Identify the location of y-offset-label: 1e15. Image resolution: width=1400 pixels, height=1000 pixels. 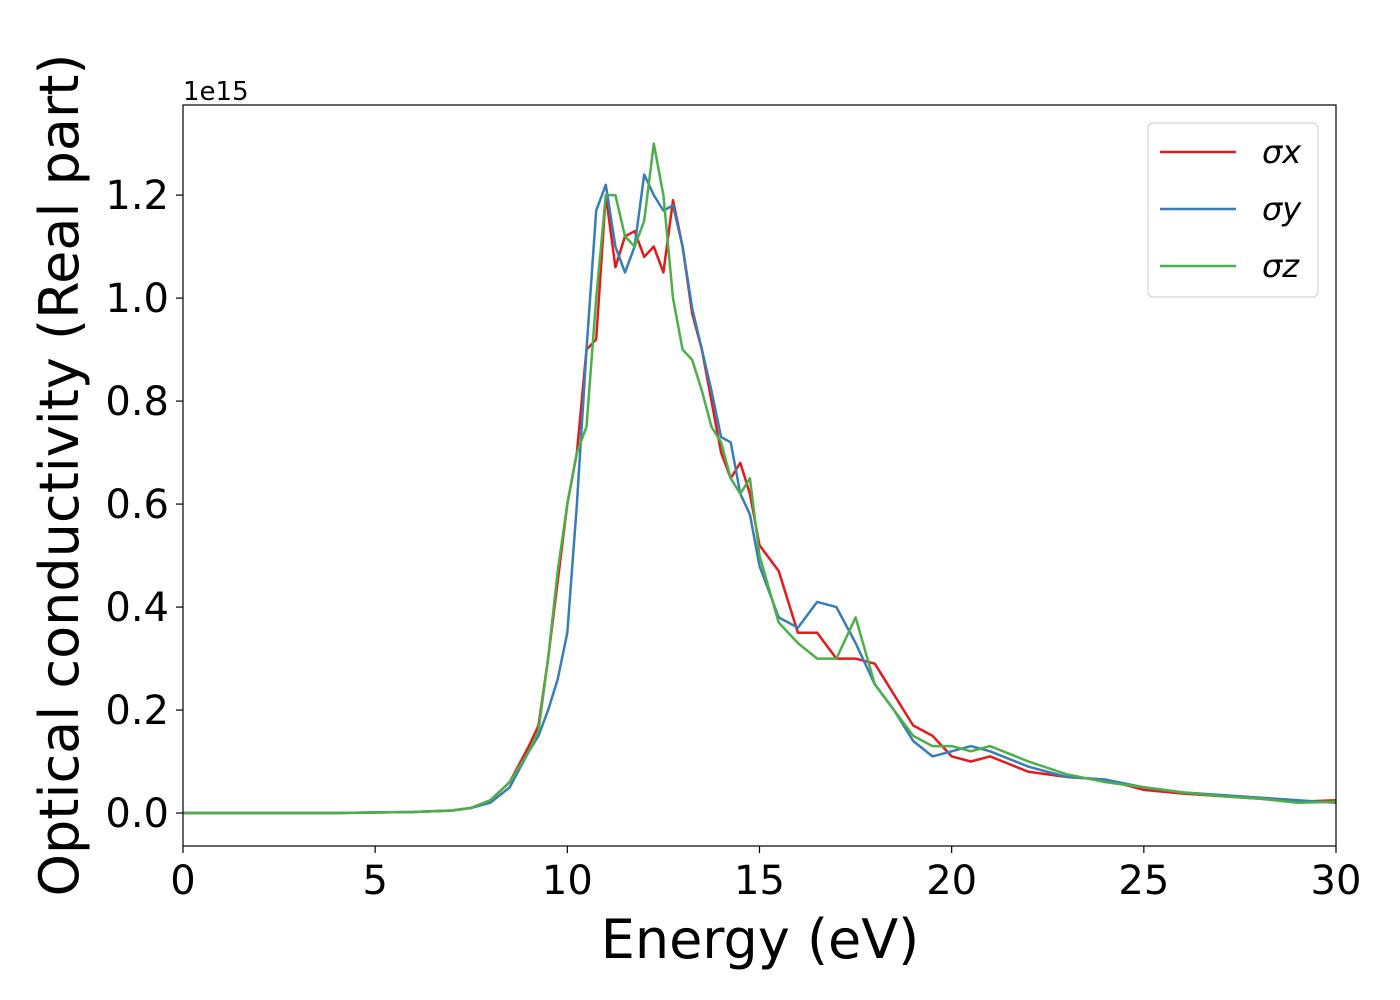
(216, 92).